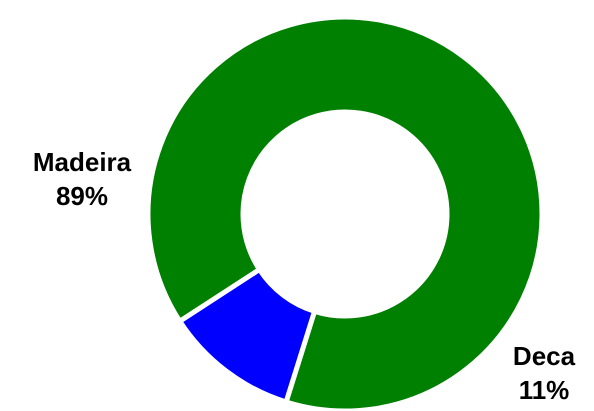  What do you see at coordinates (247, 336) in the screenshot?
I see `slice-deca` at bounding box center [247, 336].